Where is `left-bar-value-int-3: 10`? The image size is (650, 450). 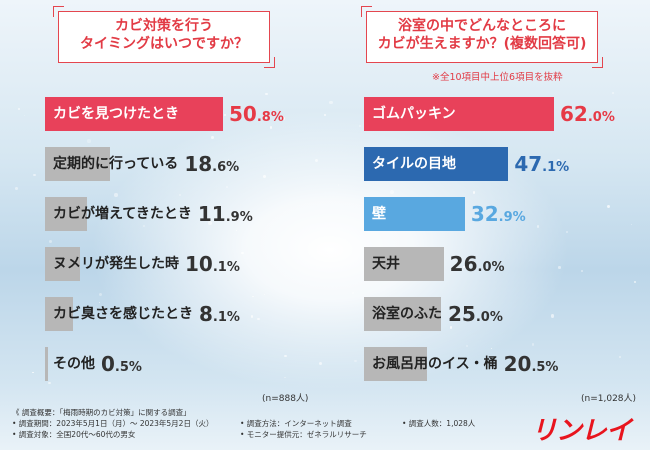 left-bar-value-int-3: 10 is located at coordinates (199, 264).